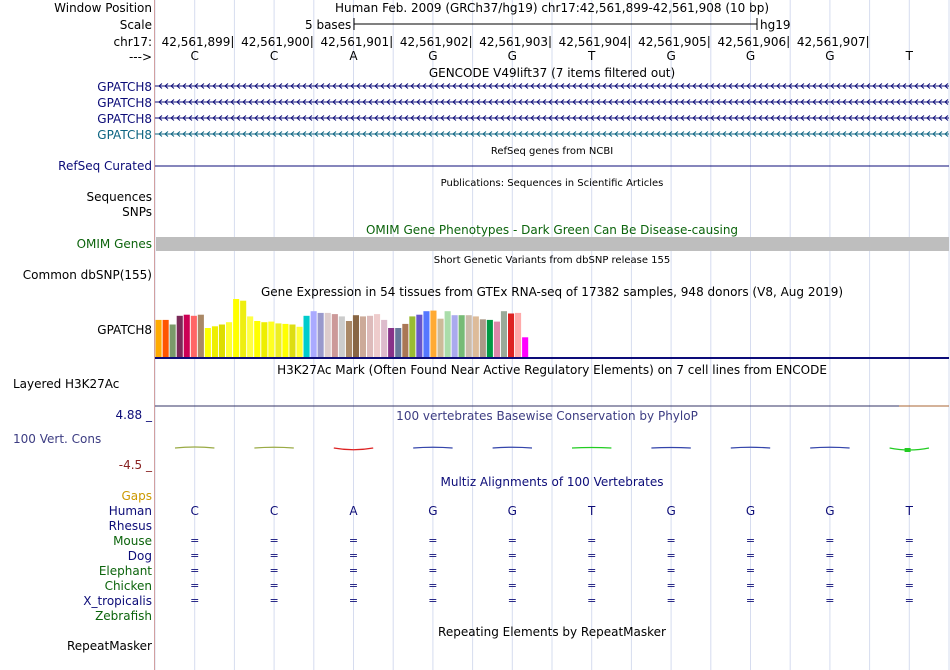 This screenshot has width=950, height=670. I want to click on gencode-item-label-1: GPATCH8, so click(124, 87).